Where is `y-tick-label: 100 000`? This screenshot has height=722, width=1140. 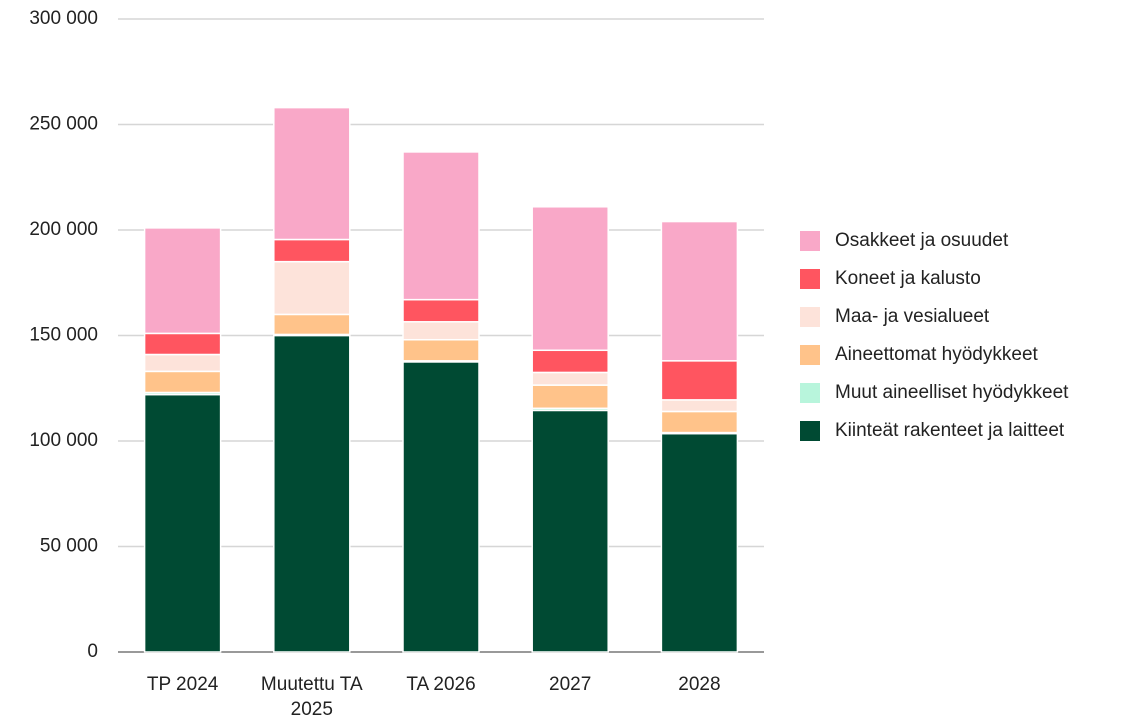 y-tick-label: 100 000 is located at coordinates (63, 440).